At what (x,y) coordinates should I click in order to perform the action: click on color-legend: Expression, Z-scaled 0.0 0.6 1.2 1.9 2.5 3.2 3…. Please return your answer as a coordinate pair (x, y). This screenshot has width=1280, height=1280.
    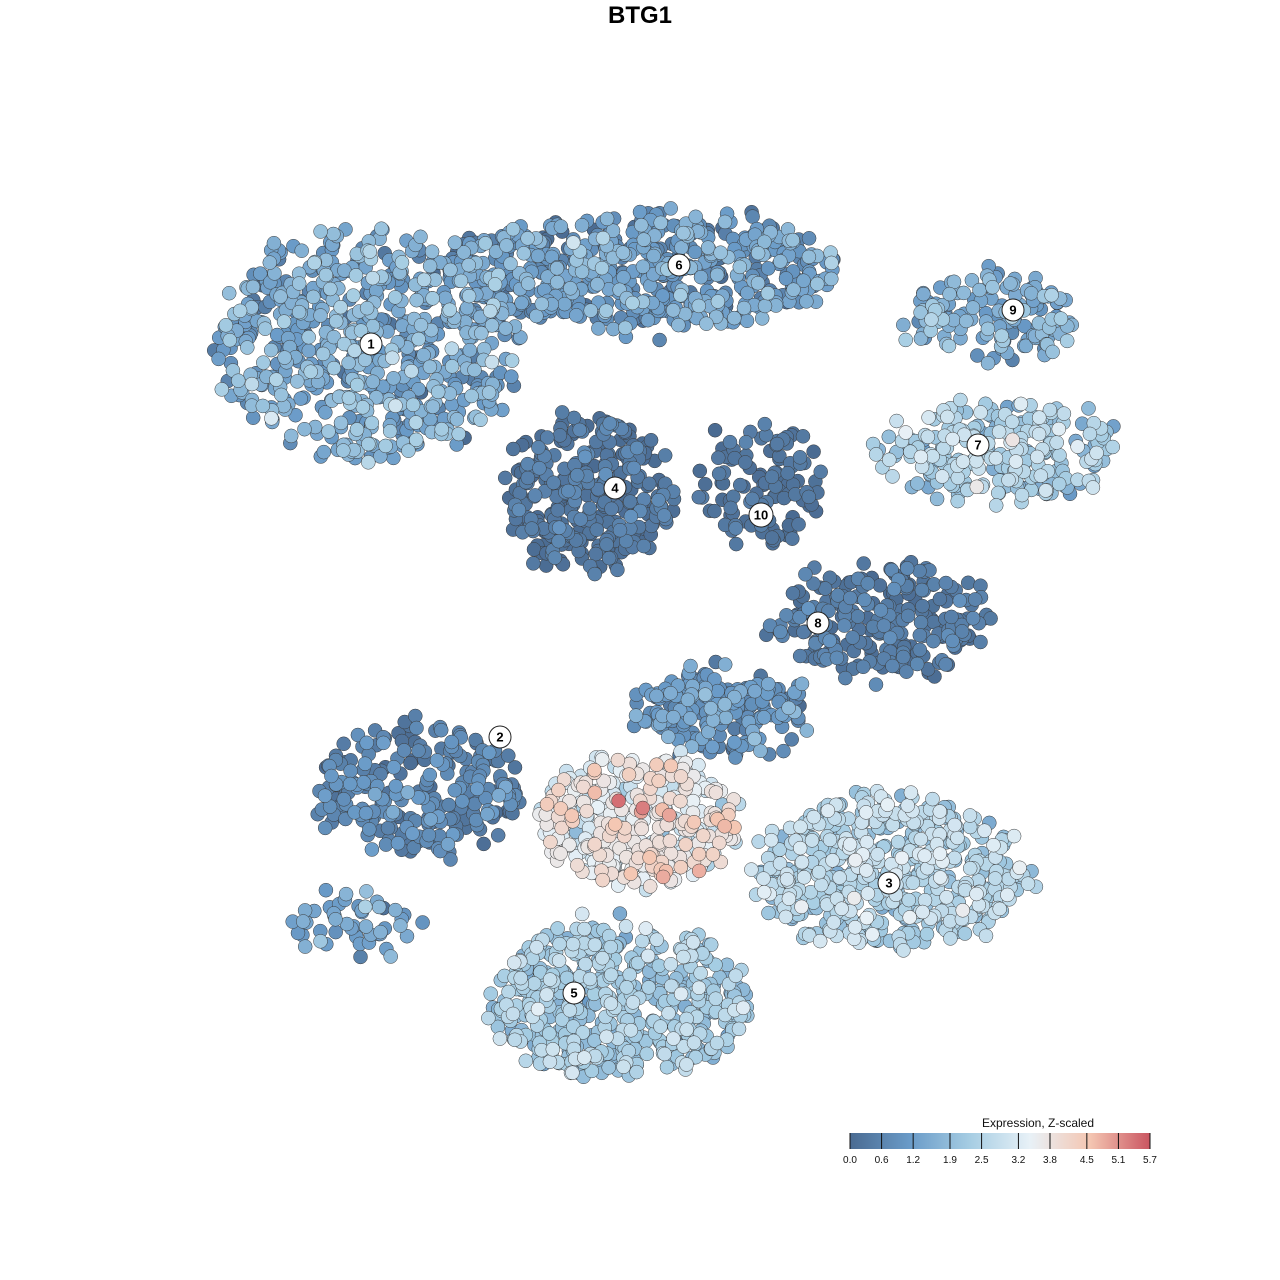
    Looking at the image, I should click on (1000, 1141).